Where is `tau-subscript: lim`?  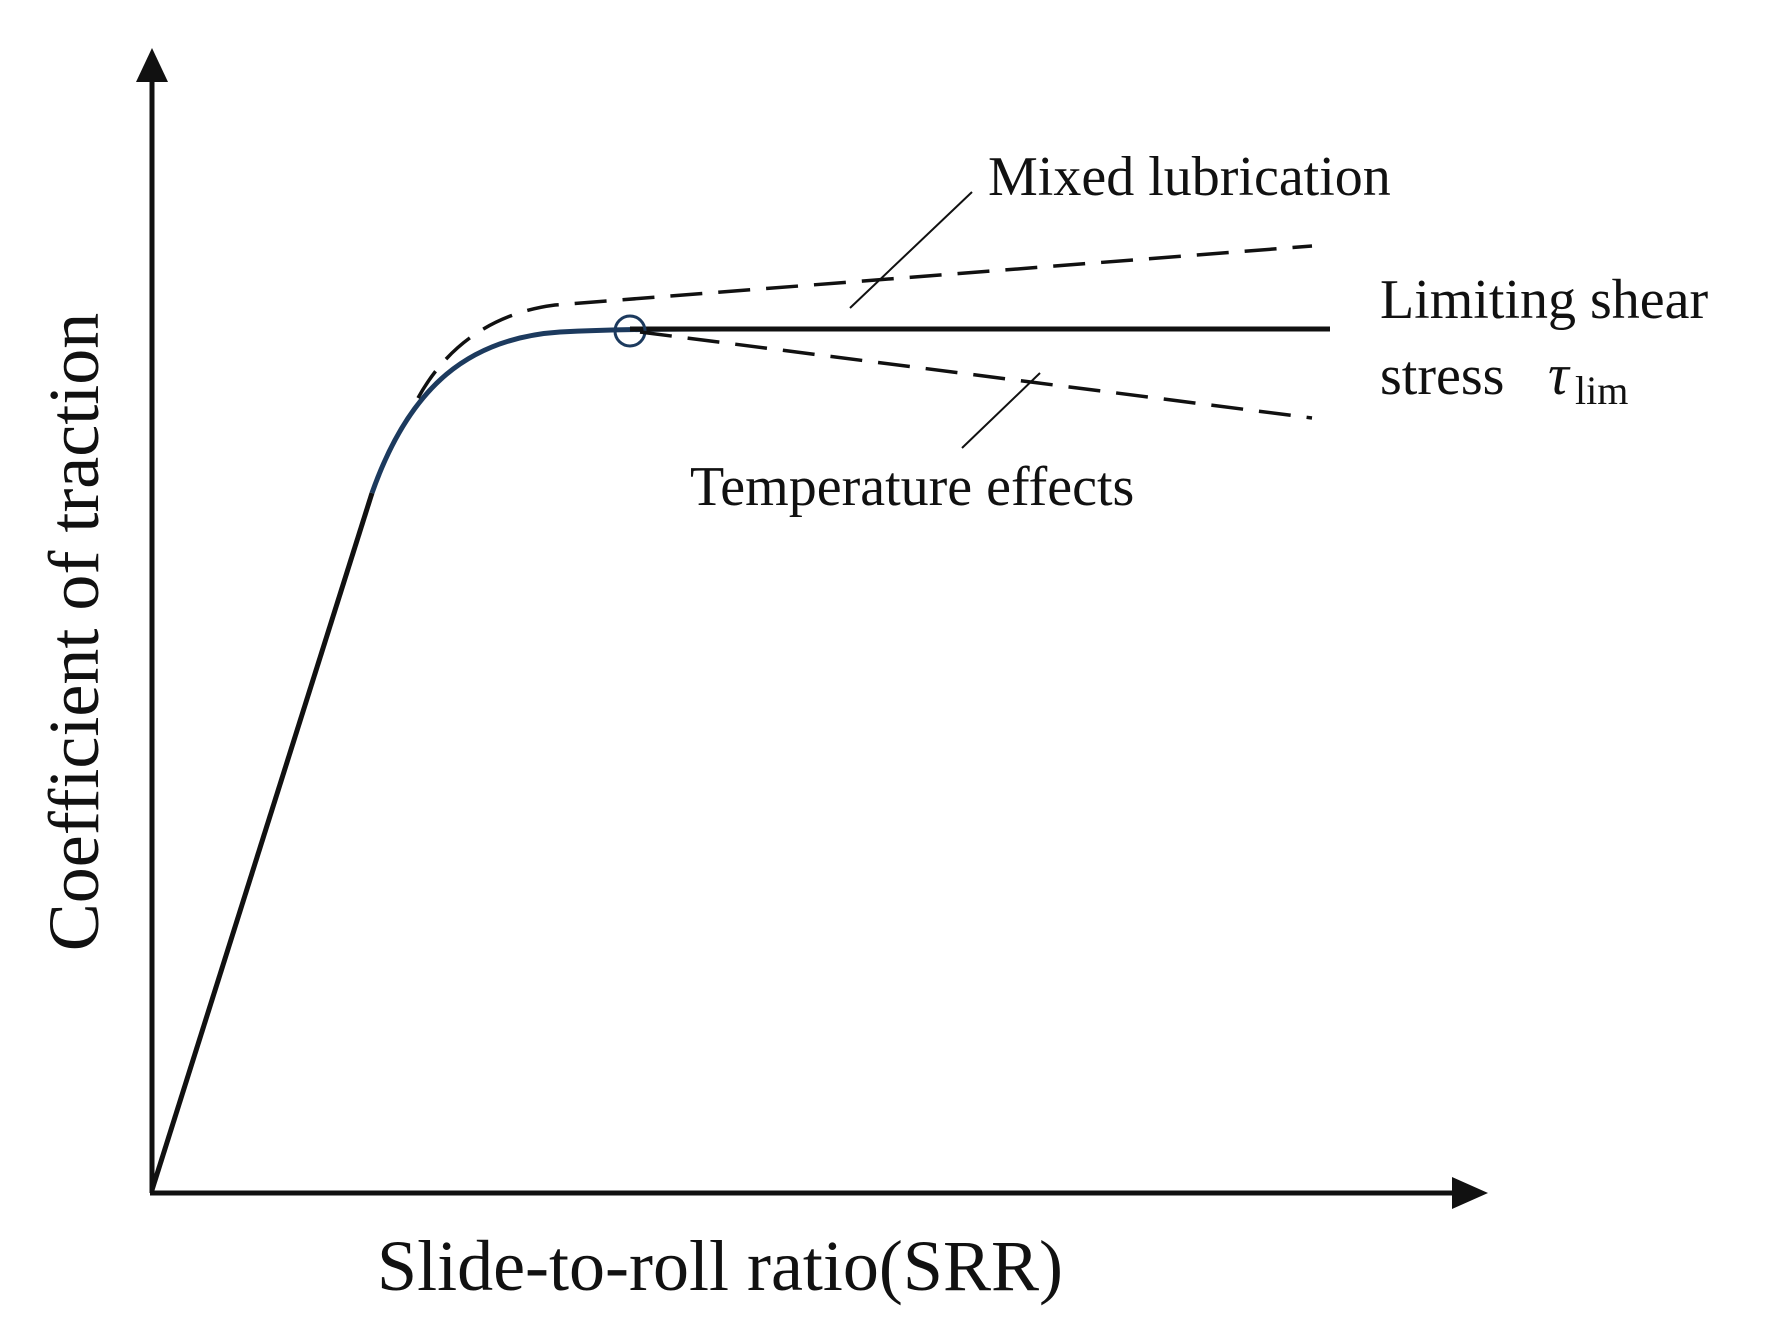
tau-subscript: lim is located at coordinates (1601, 390).